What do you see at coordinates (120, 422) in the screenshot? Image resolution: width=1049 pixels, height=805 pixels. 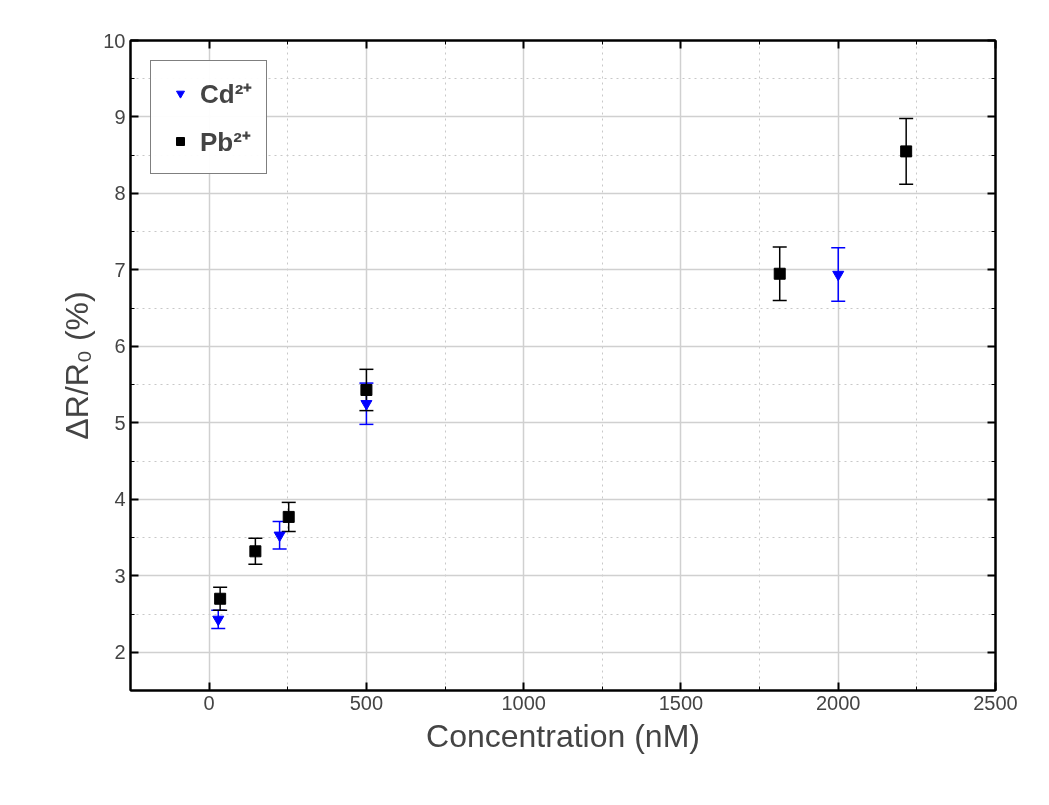 I see `y-tick-label: 5` at bounding box center [120, 422].